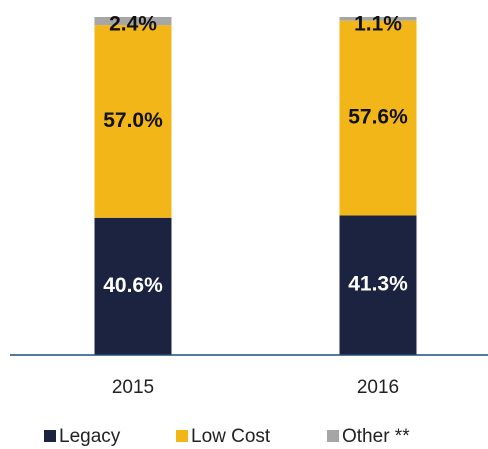 This screenshot has height=449, width=488. What do you see at coordinates (231, 436) in the screenshot?
I see `legend-label: Low Cost` at bounding box center [231, 436].